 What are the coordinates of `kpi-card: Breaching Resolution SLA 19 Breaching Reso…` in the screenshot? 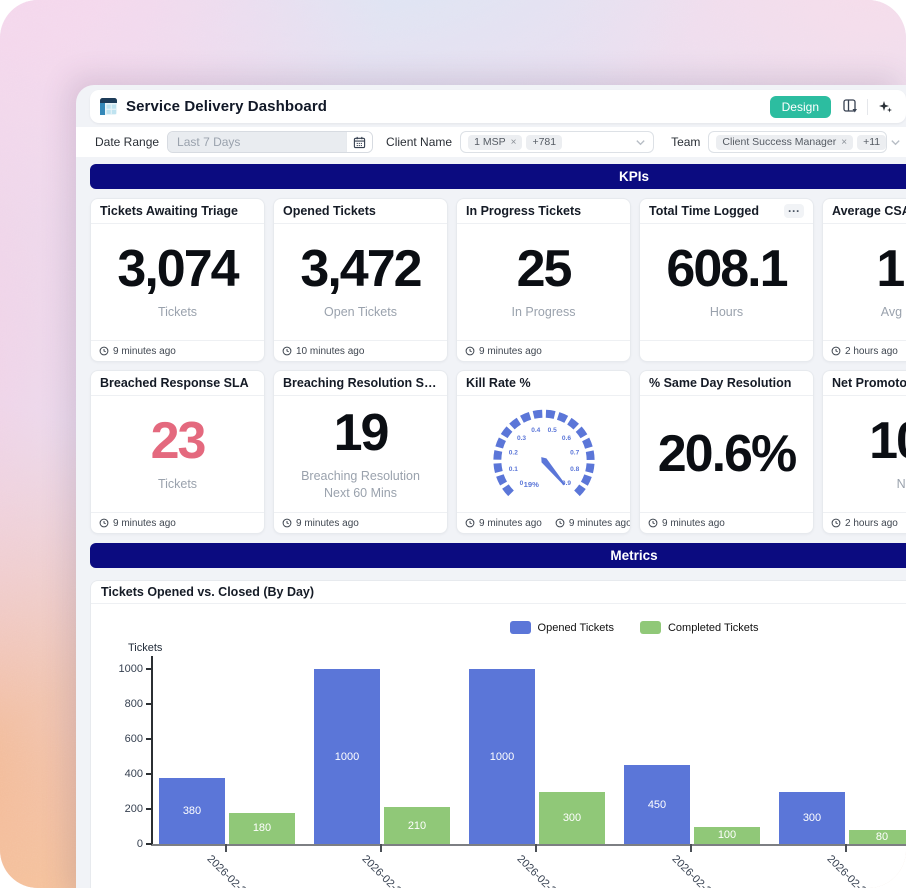 It's located at (360, 452).